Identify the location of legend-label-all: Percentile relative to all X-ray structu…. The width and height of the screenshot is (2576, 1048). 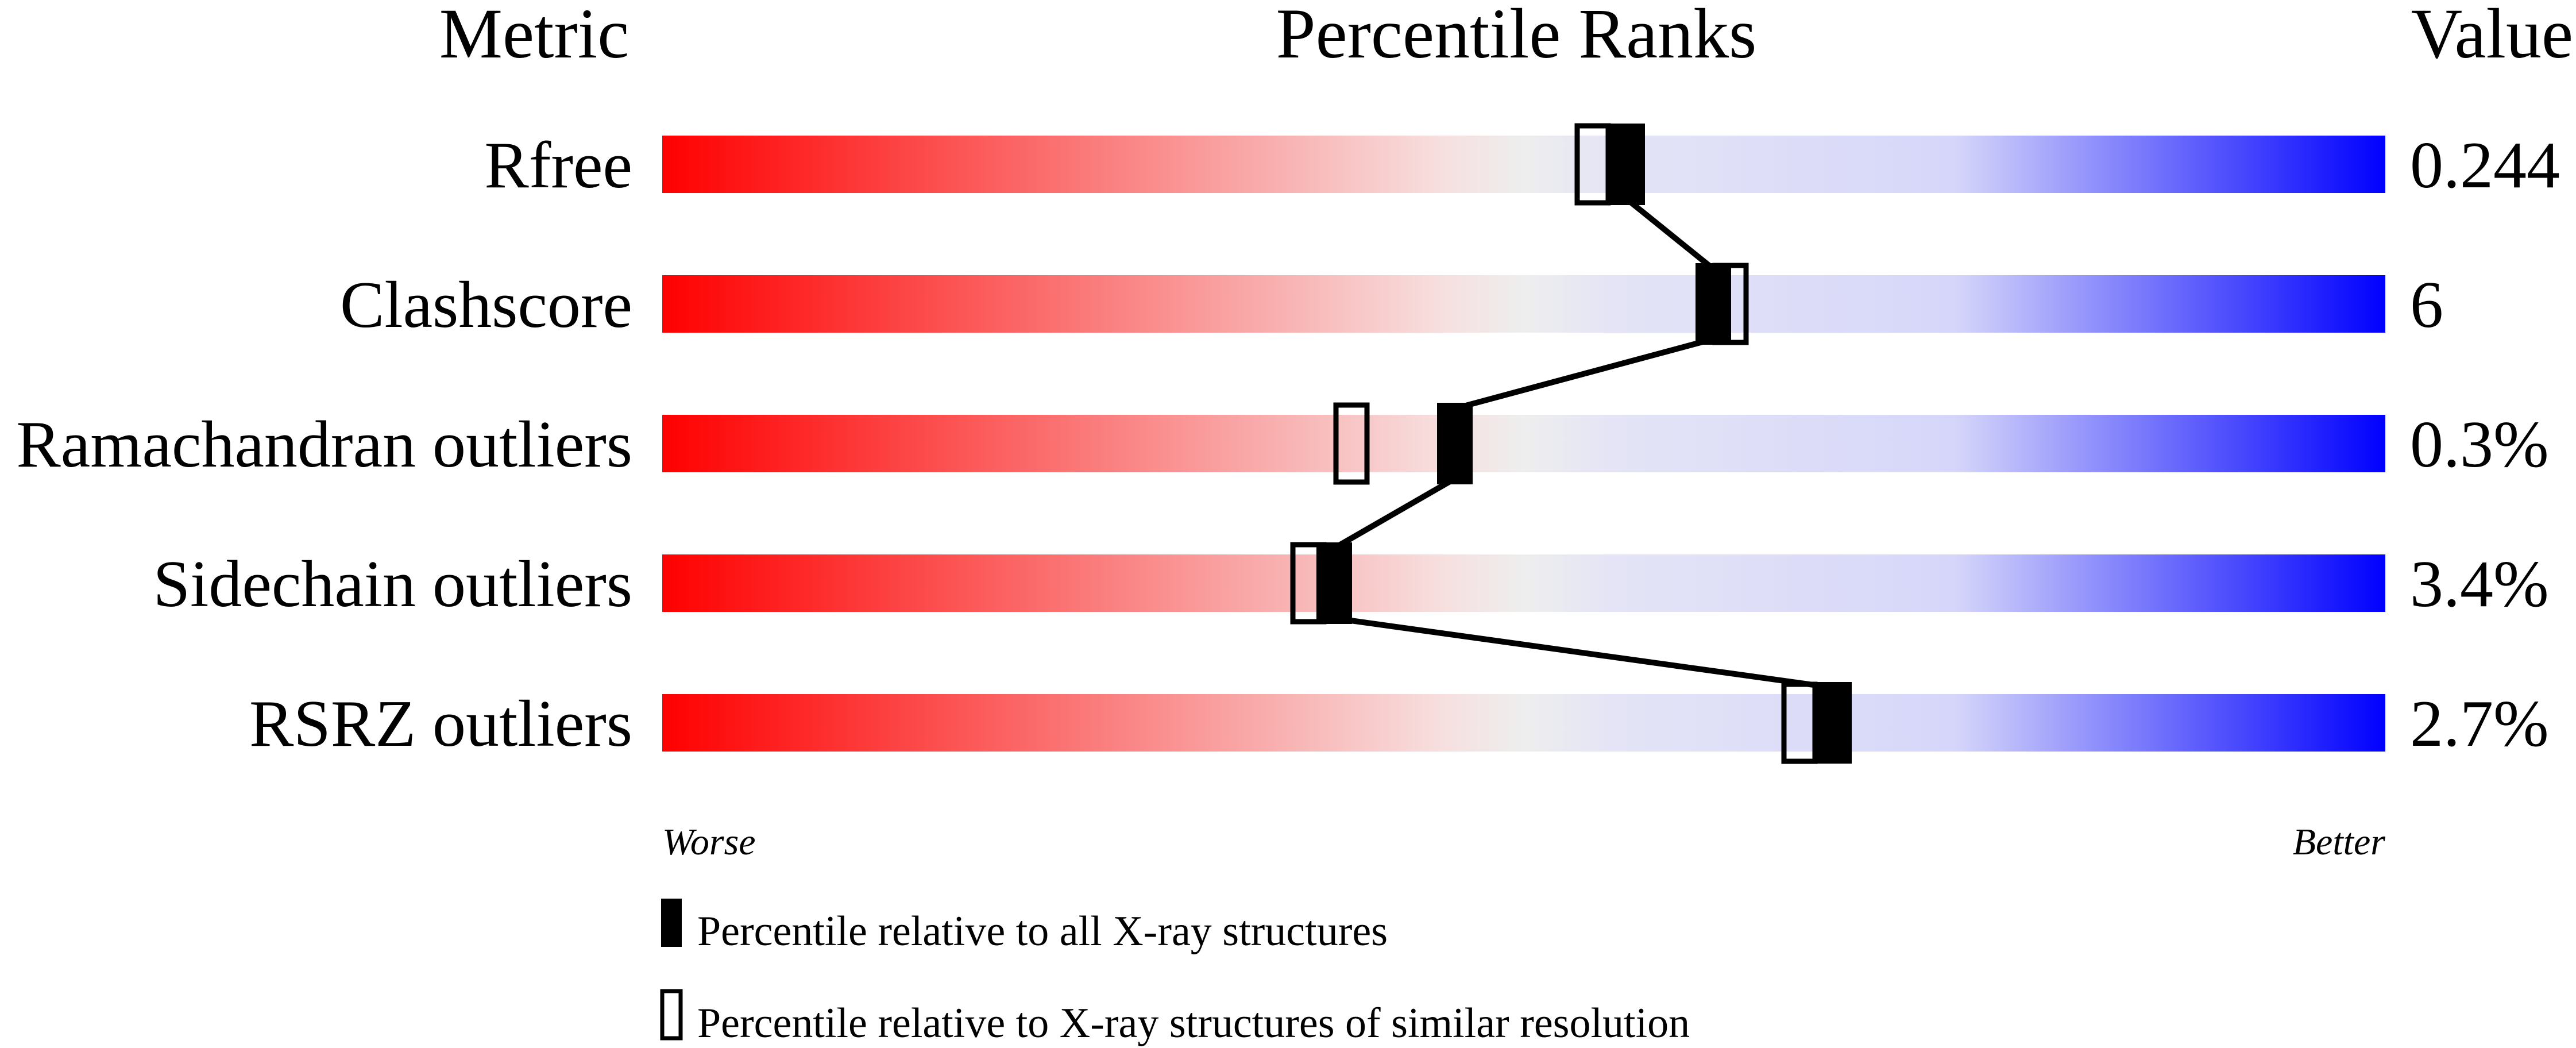
(1042, 932).